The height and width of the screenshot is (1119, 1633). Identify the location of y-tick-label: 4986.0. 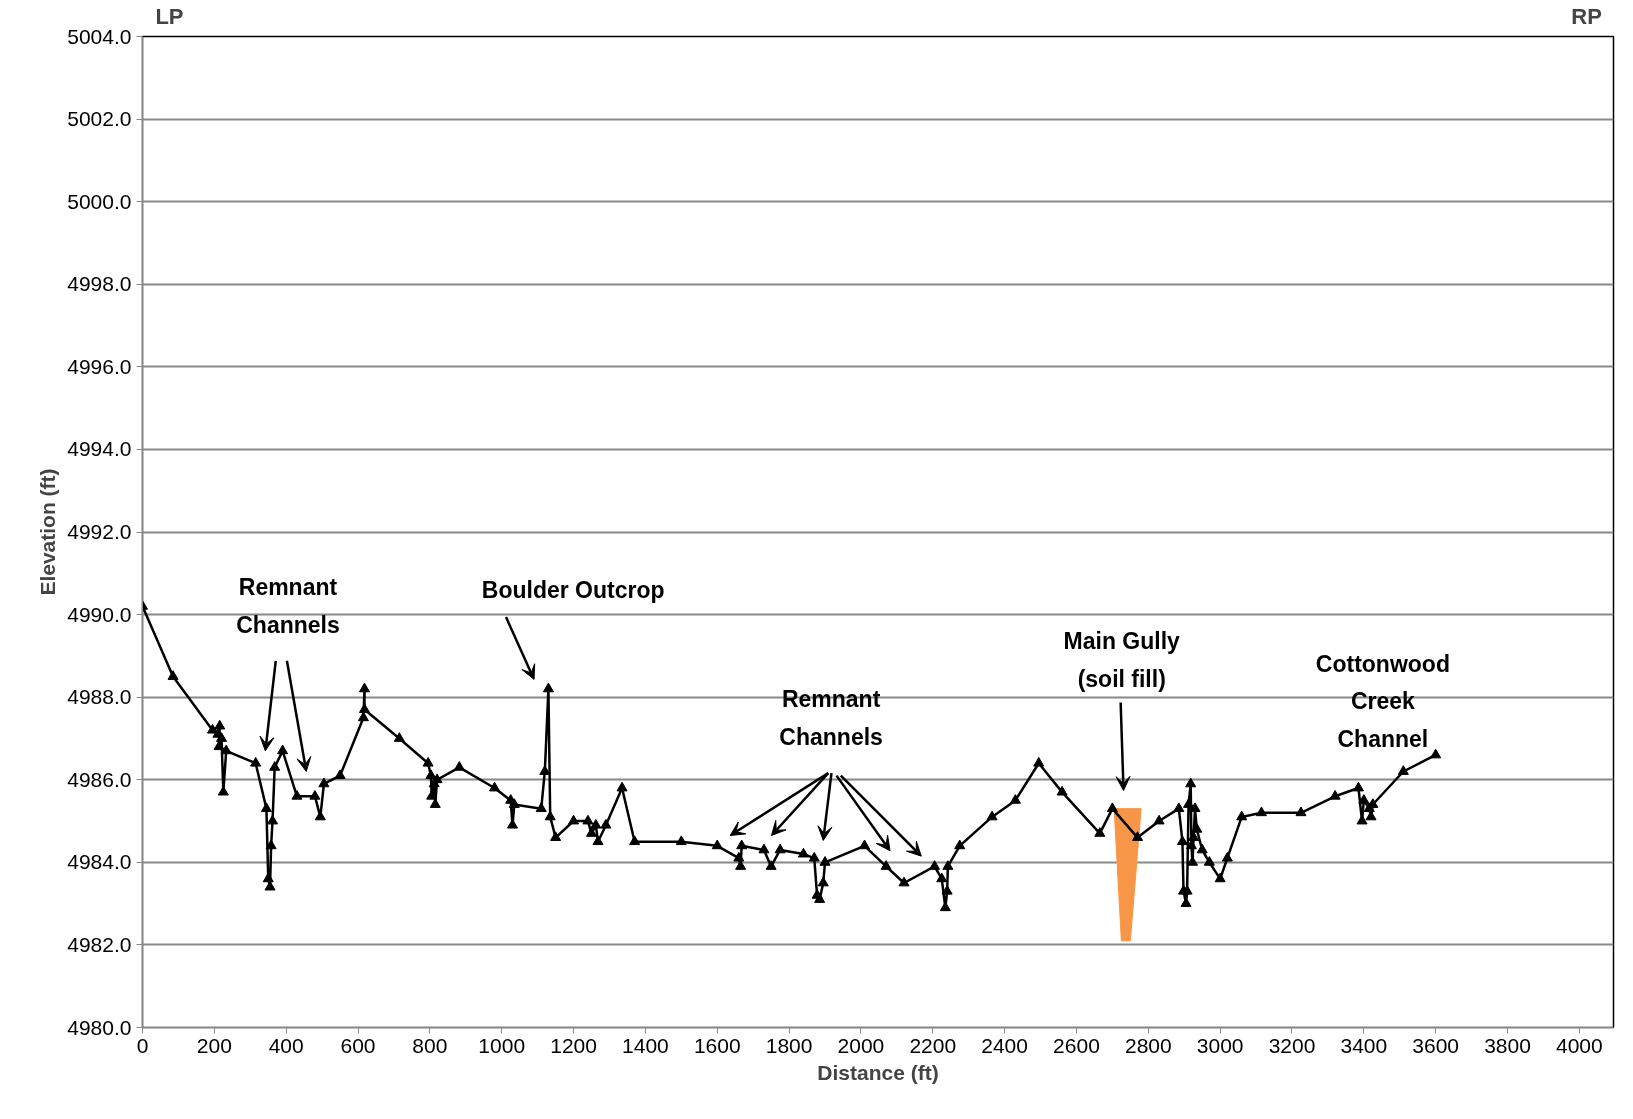
(99, 779).